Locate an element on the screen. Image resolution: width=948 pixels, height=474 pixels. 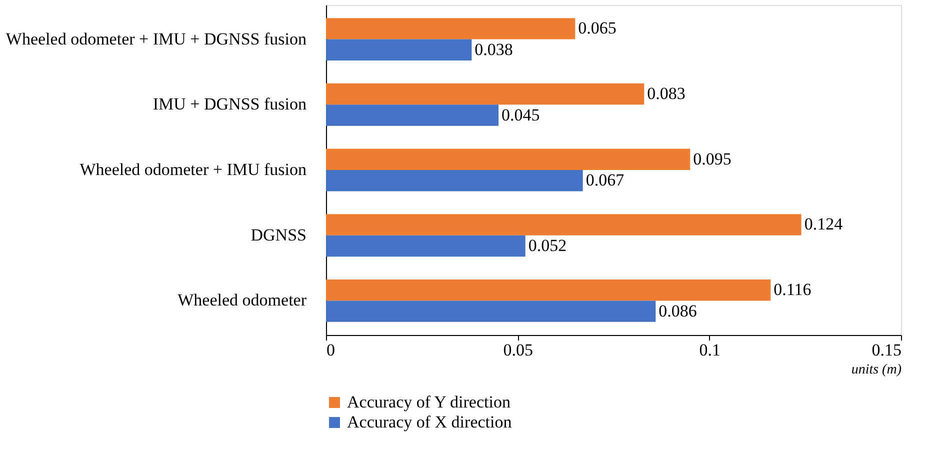
data-label: 0.052 is located at coordinates (547, 245).